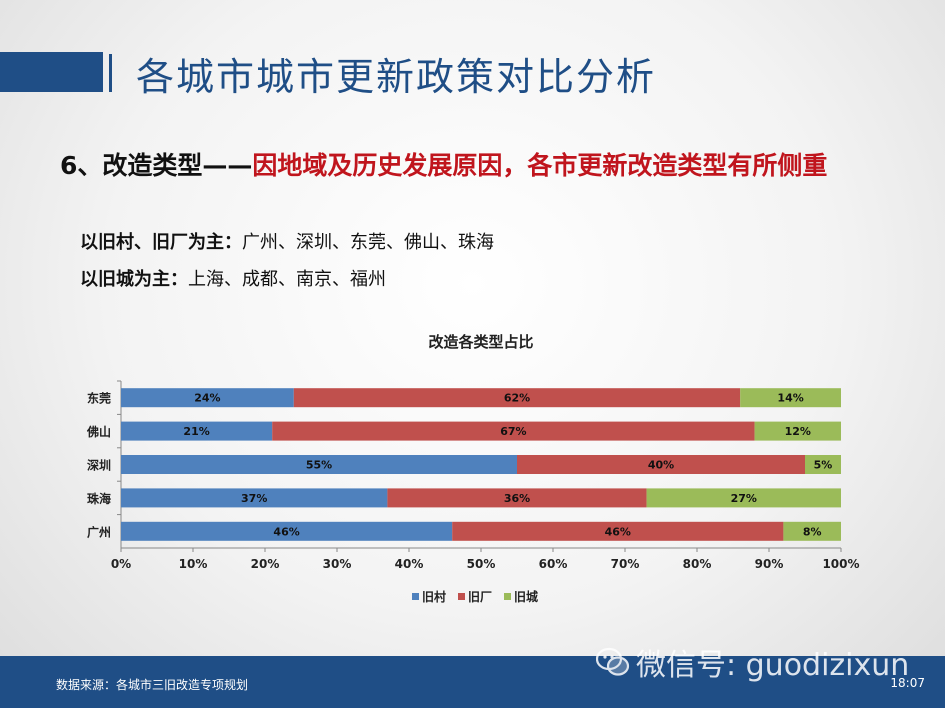 Image resolution: width=945 pixels, height=708 pixels. Describe the element at coordinates (840, 564) in the screenshot. I see `x-tick-label: 100%` at that location.